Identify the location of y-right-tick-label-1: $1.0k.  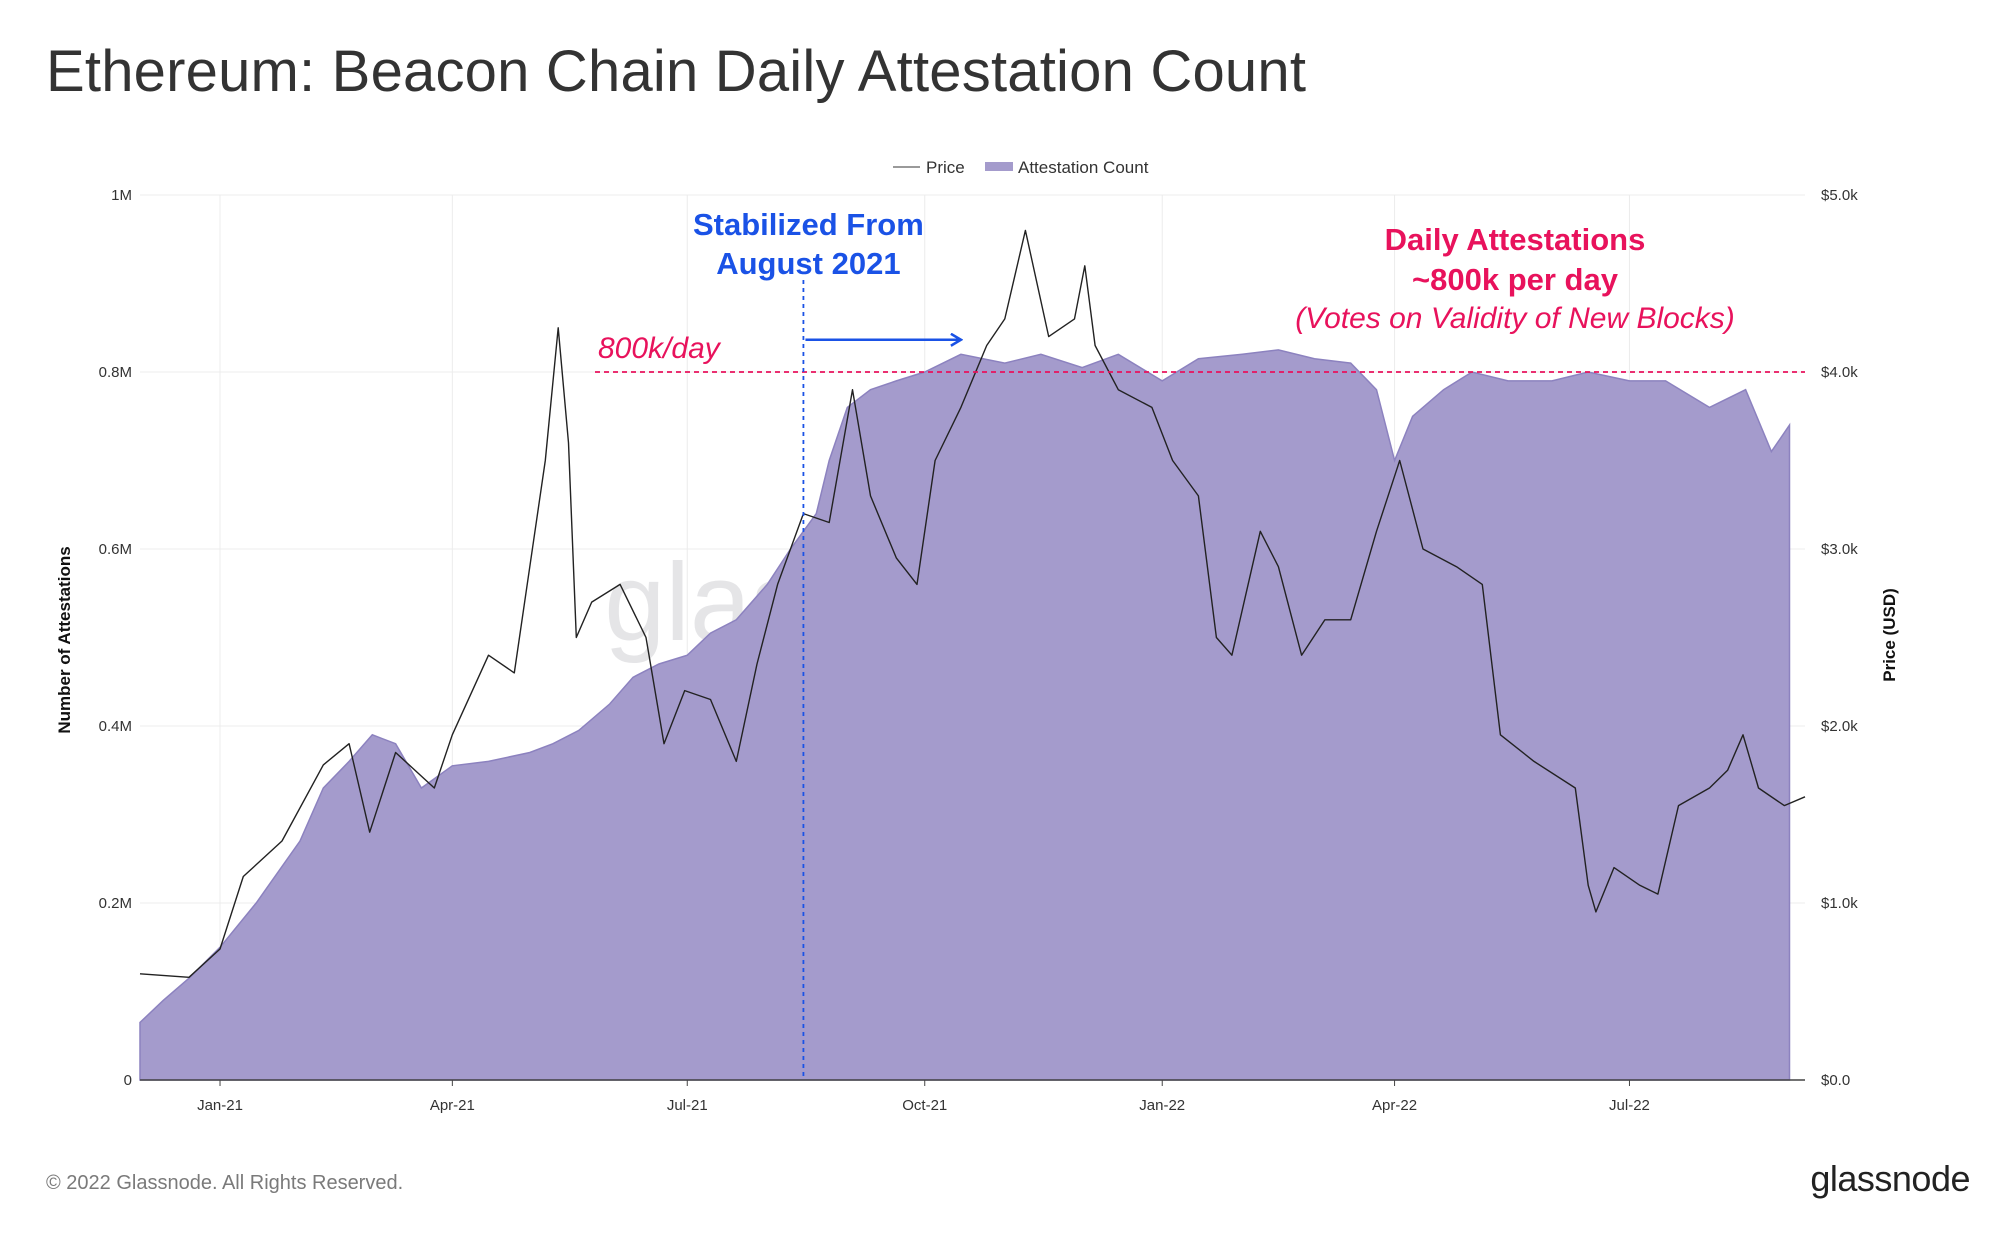
(1839, 903).